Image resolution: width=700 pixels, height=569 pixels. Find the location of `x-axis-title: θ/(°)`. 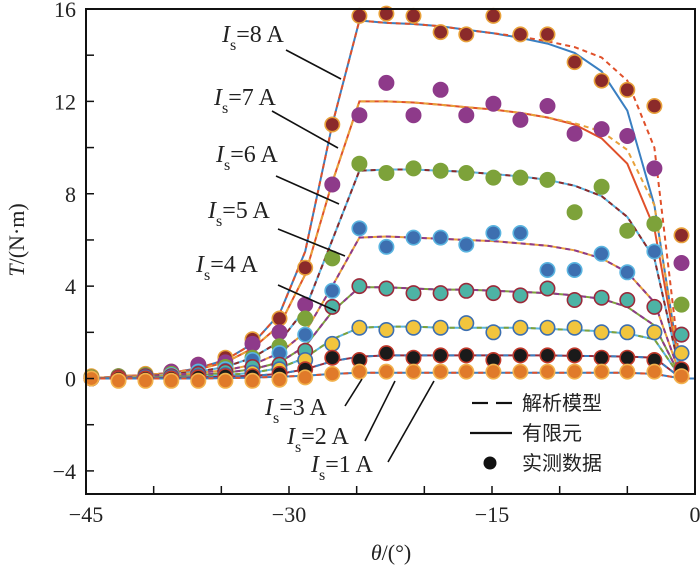

x-axis-title: θ/(°) is located at coordinates (391, 552).